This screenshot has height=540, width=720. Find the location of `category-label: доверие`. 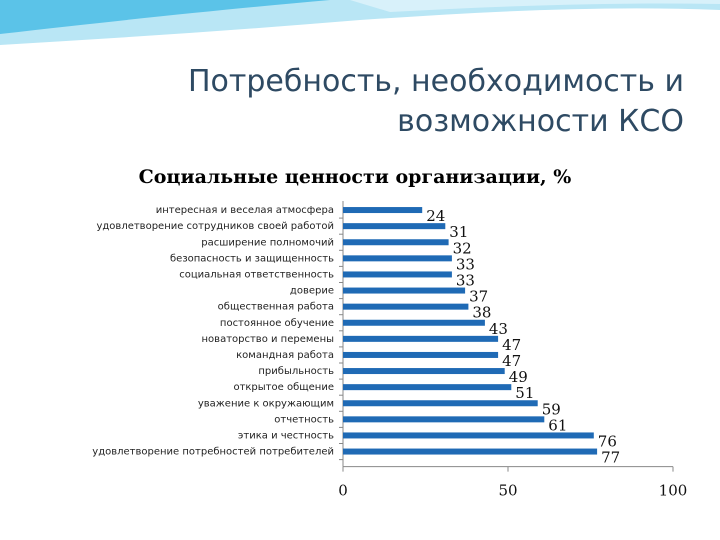

category-label: доверие is located at coordinates (312, 291).